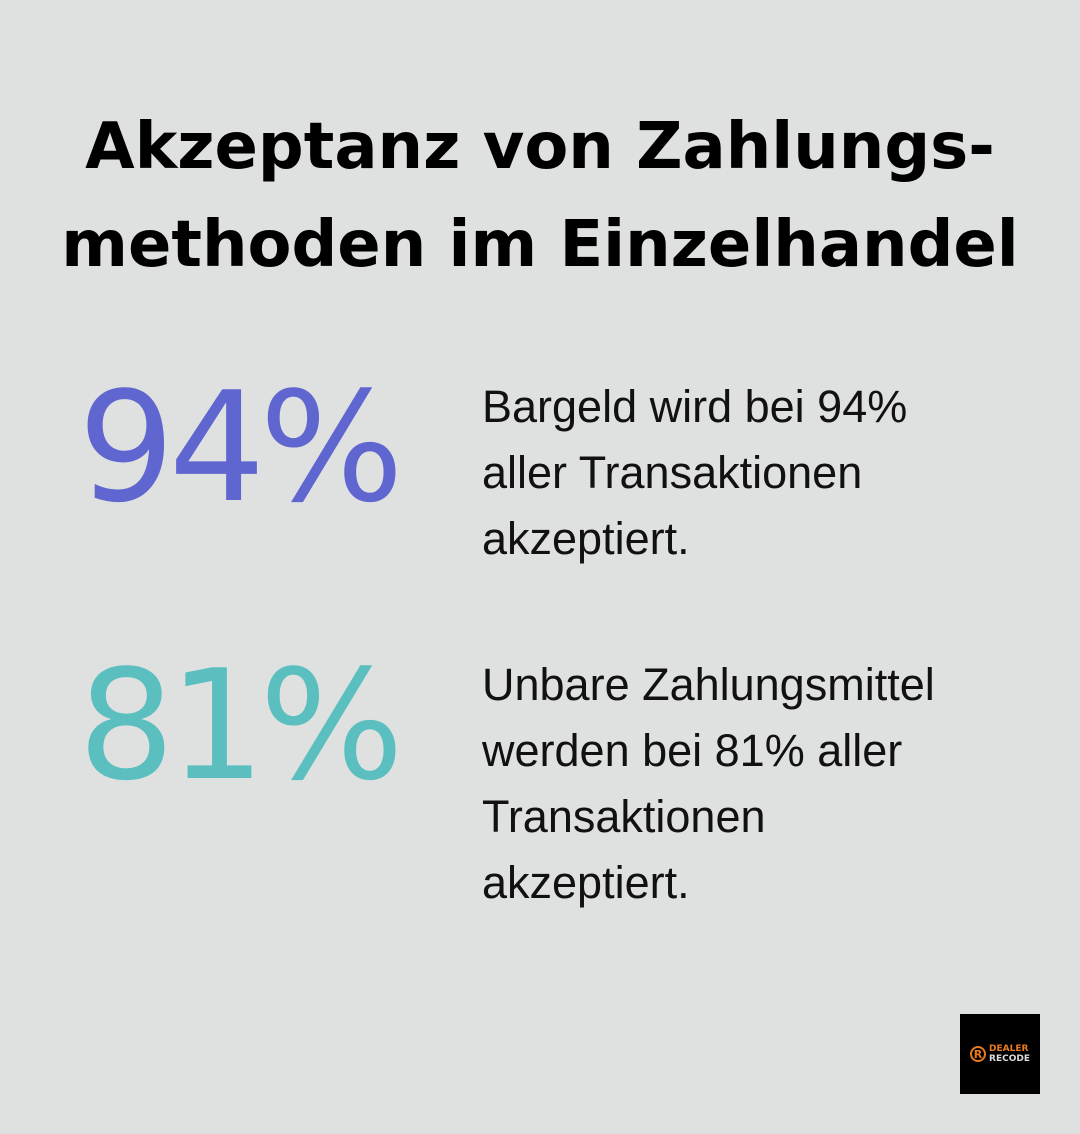 The image size is (1080, 1134). I want to click on logo-line-1: DEALER, so click(1009, 1049).